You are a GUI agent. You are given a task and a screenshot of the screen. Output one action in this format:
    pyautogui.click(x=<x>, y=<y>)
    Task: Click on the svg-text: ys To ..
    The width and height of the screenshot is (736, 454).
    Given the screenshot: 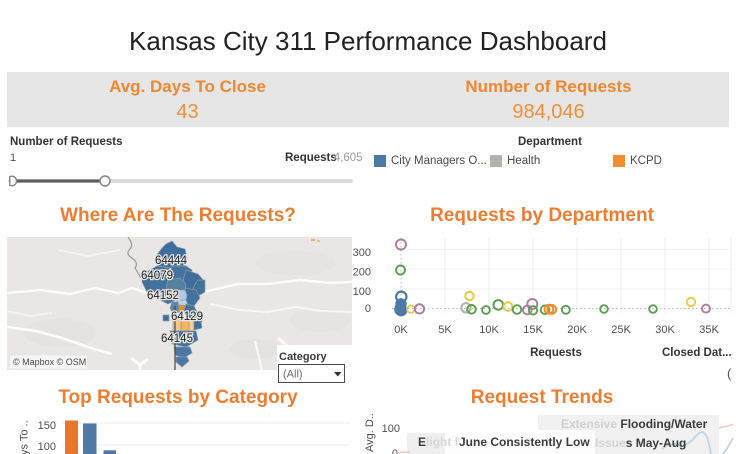 What is the action you would take?
    pyautogui.click(x=25, y=437)
    